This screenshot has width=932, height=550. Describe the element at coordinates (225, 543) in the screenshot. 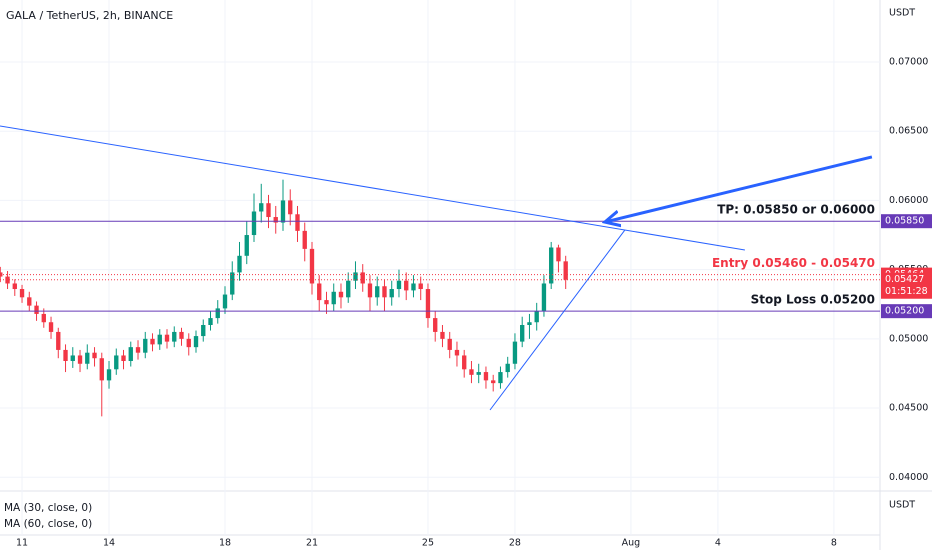

I see `x-tick-label: 18` at that location.